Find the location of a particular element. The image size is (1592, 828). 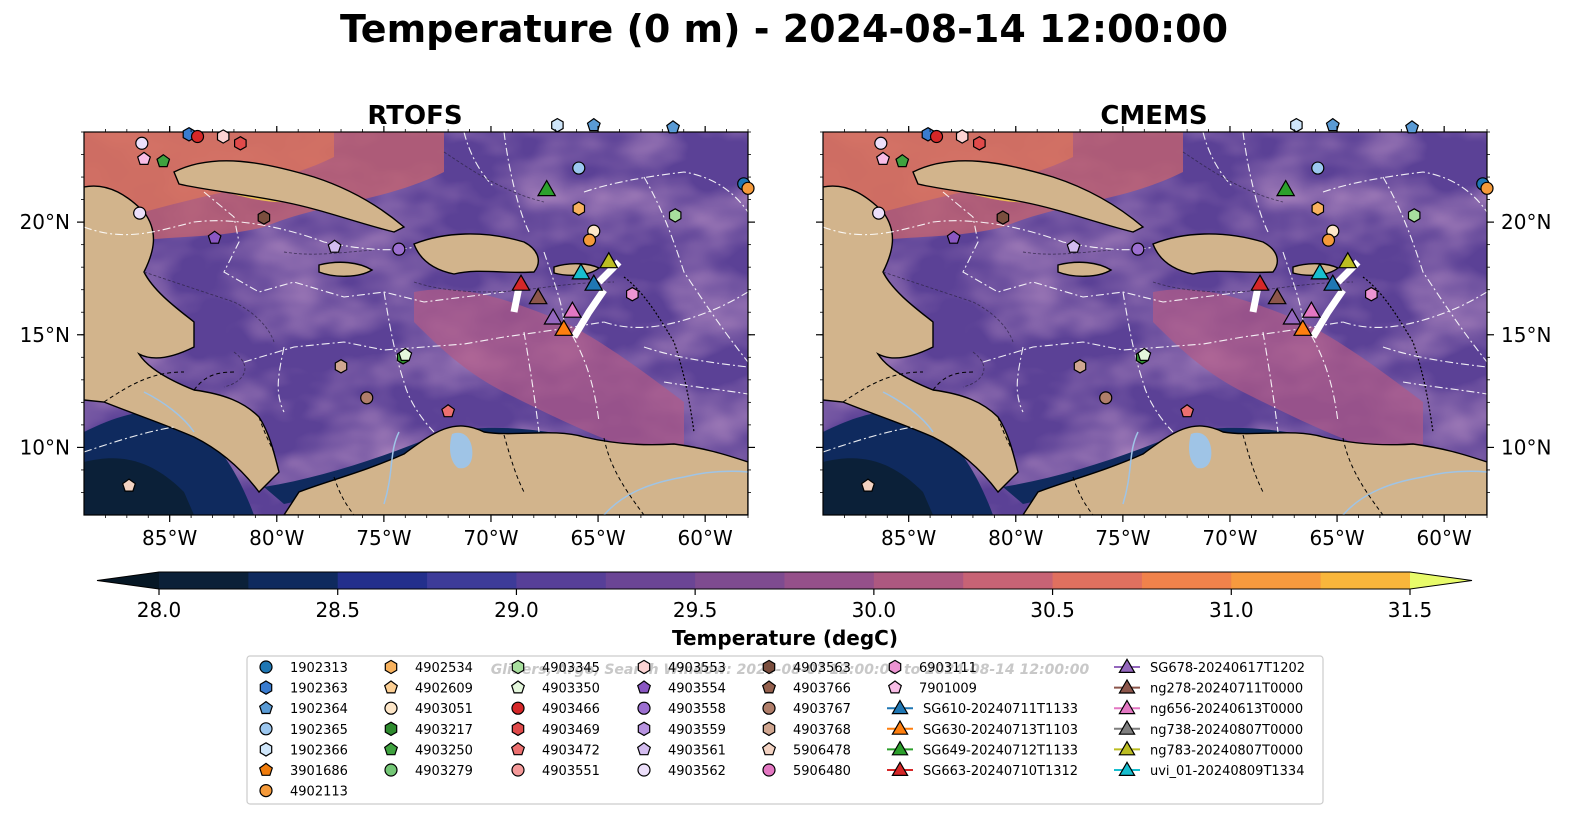

panel-title-rtofs: RTOFS is located at coordinates (414, 116).